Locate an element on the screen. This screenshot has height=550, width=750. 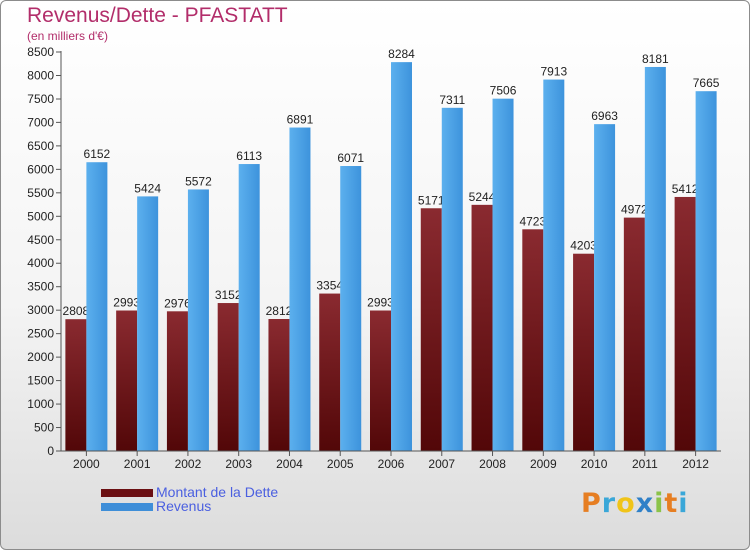
bar-value-label-debt: 5244 is located at coordinates (482, 197).